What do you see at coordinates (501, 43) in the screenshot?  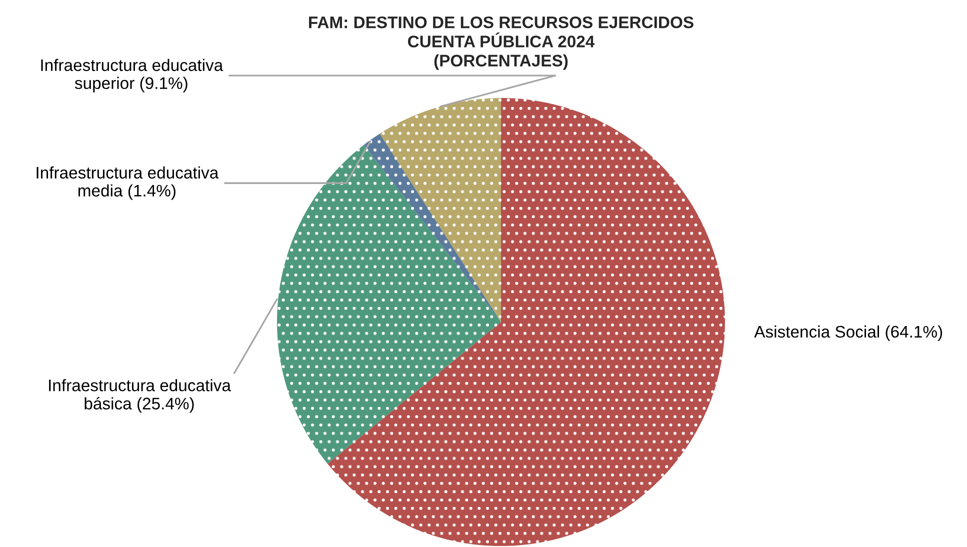 I see `chart-title: FAM: DESTINO DE LOS RECURSOS EJERCIDOS CUENTA PÚBLICA 2024 (PORCENTAJES)` at bounding box center [501, 43].